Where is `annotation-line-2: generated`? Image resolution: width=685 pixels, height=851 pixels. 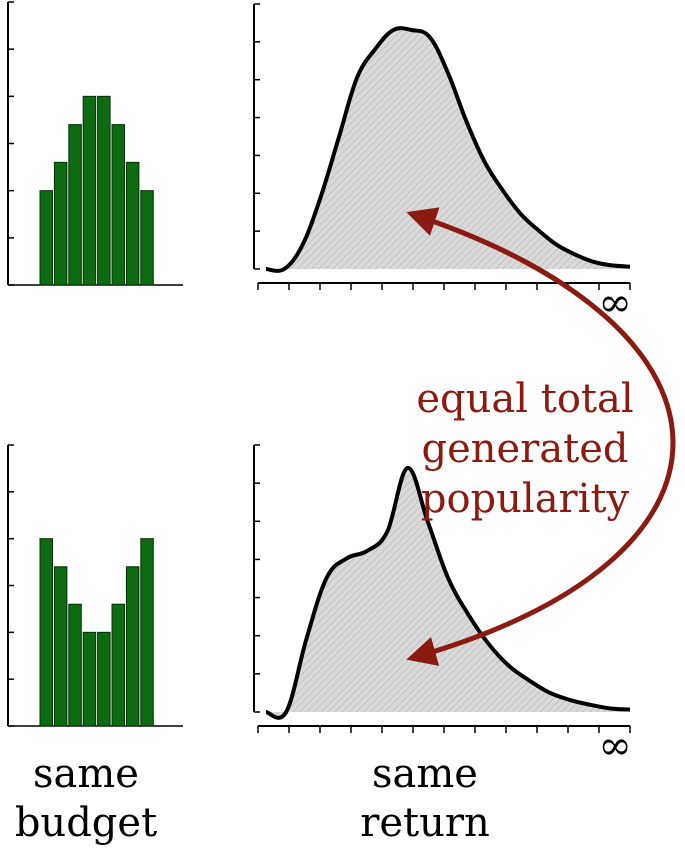
annotation-line-2: generated is located at coordinates (524, 449).